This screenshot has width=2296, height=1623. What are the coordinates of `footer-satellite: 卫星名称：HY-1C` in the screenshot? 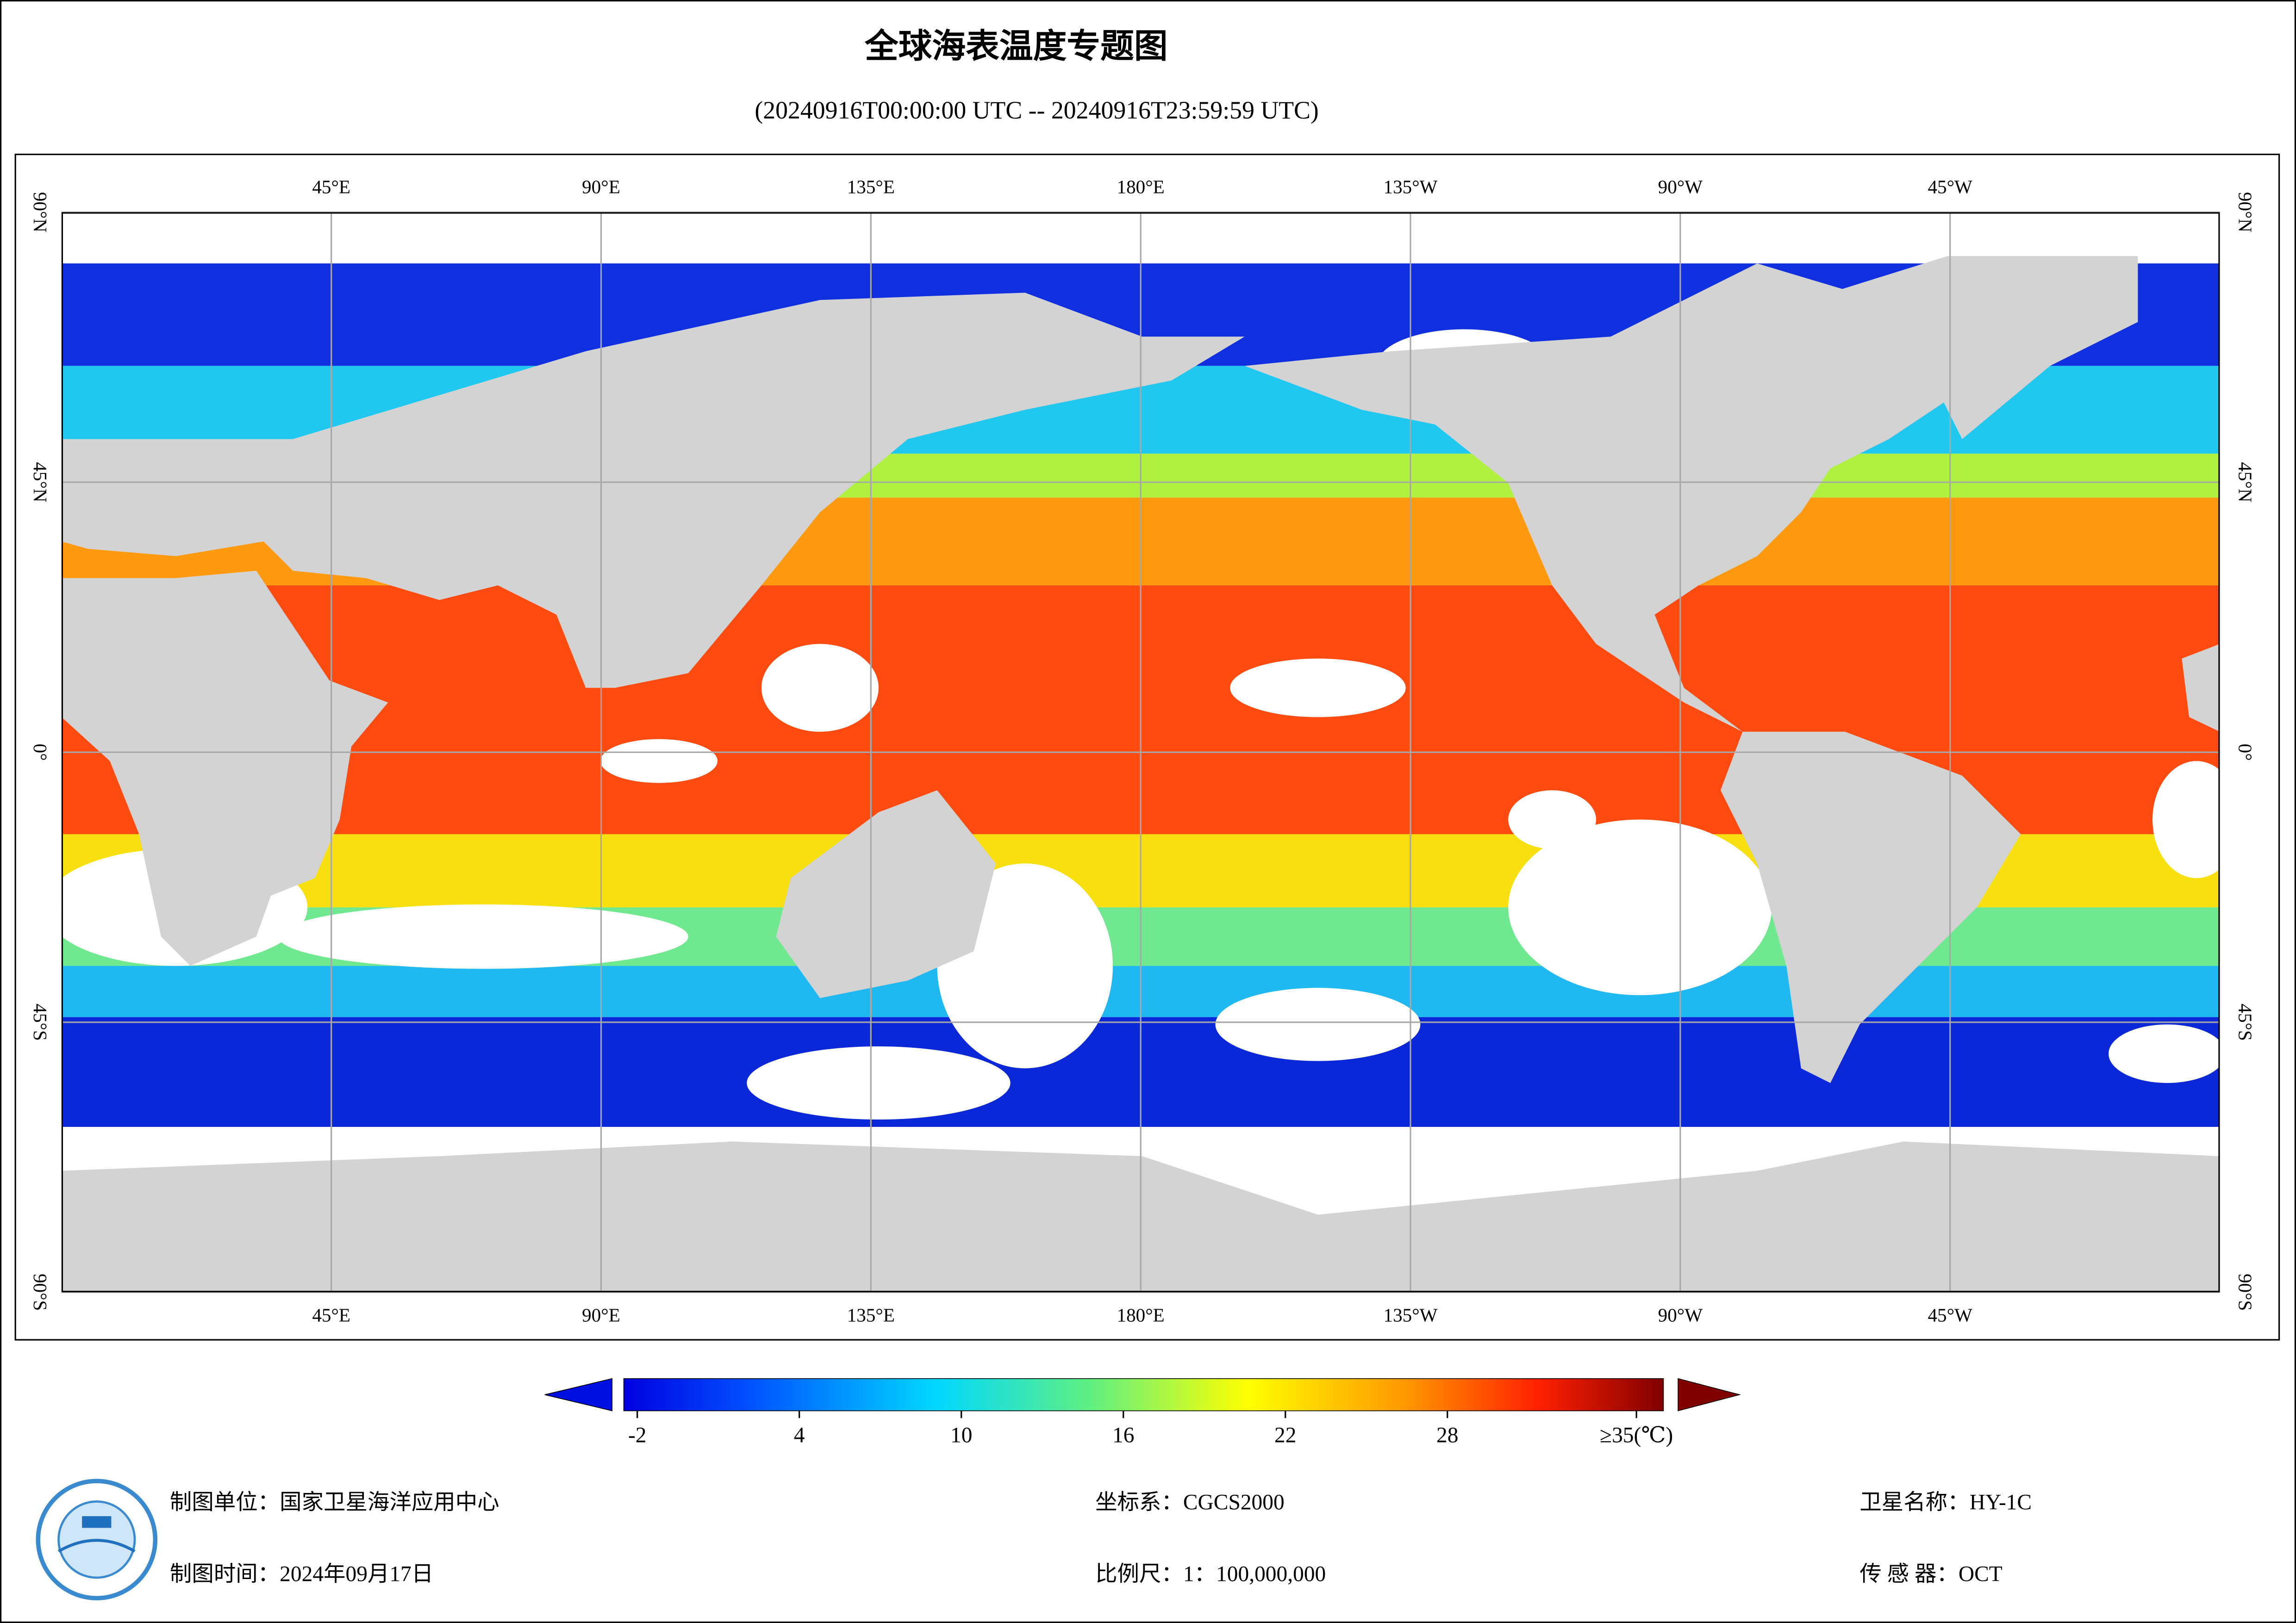 It's located at (1945, 1503).